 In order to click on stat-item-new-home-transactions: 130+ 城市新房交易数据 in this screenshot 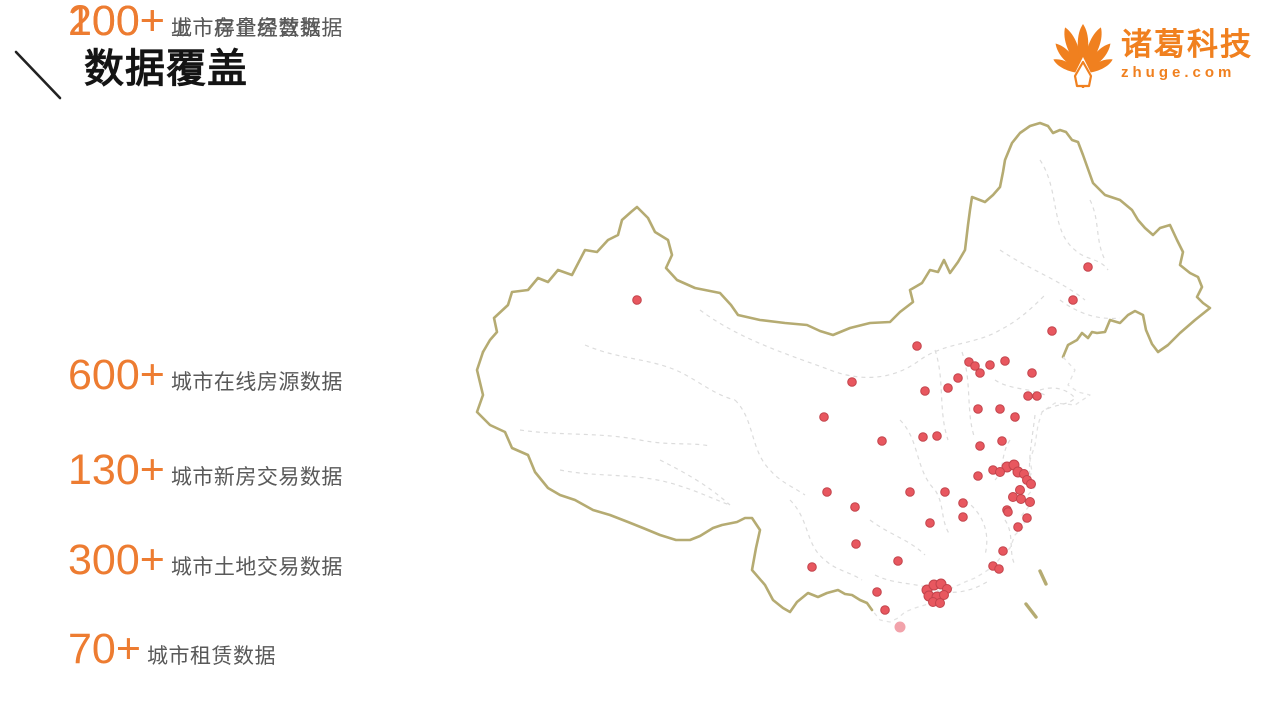, I will do `click(205, 470)`.